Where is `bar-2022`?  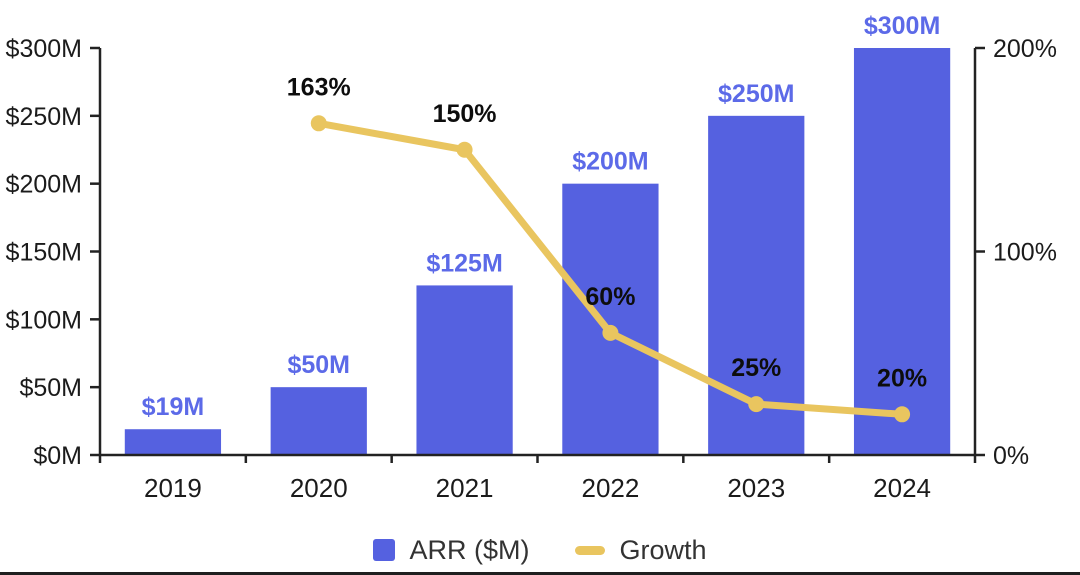
bar-2022 is located at coordinates (610, 319).